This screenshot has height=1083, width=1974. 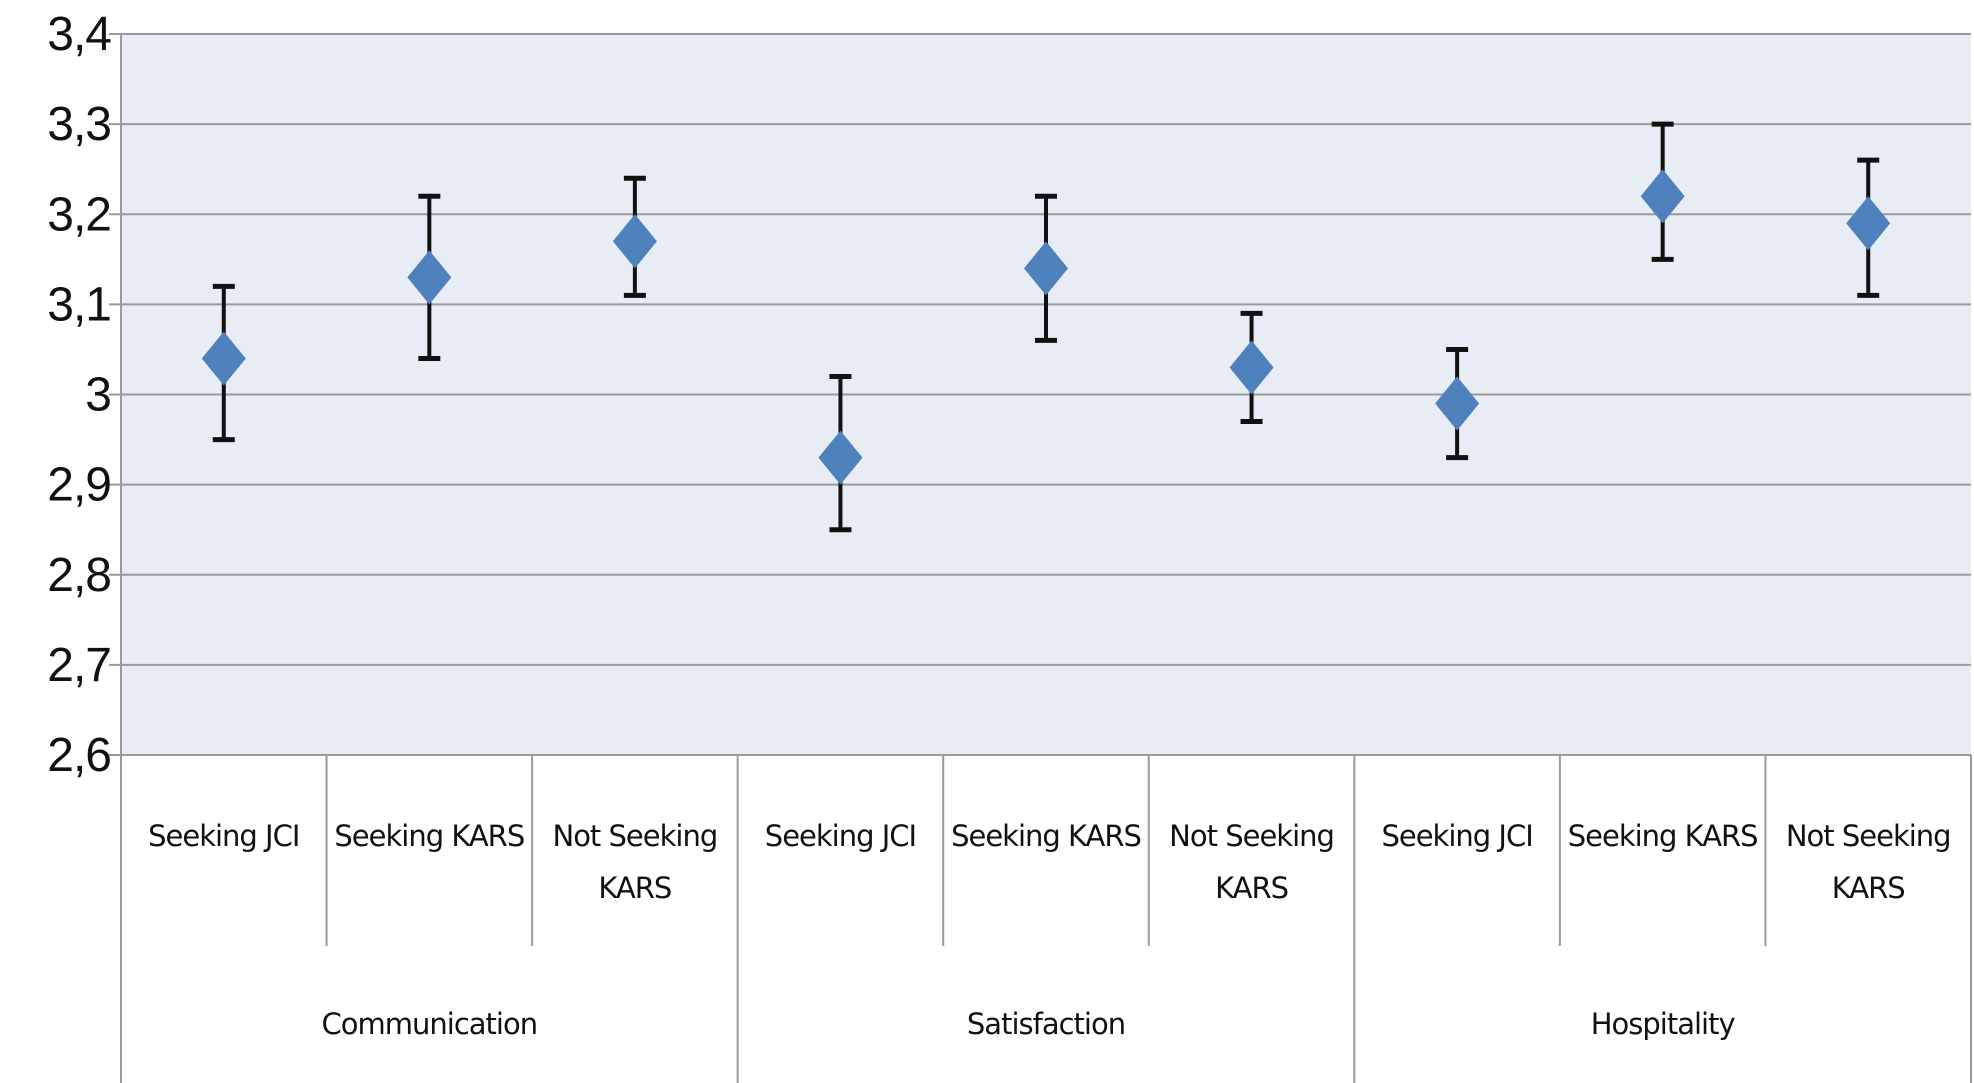 I want to click on y-tick-label: 3,4, so click(x=79, y=34).